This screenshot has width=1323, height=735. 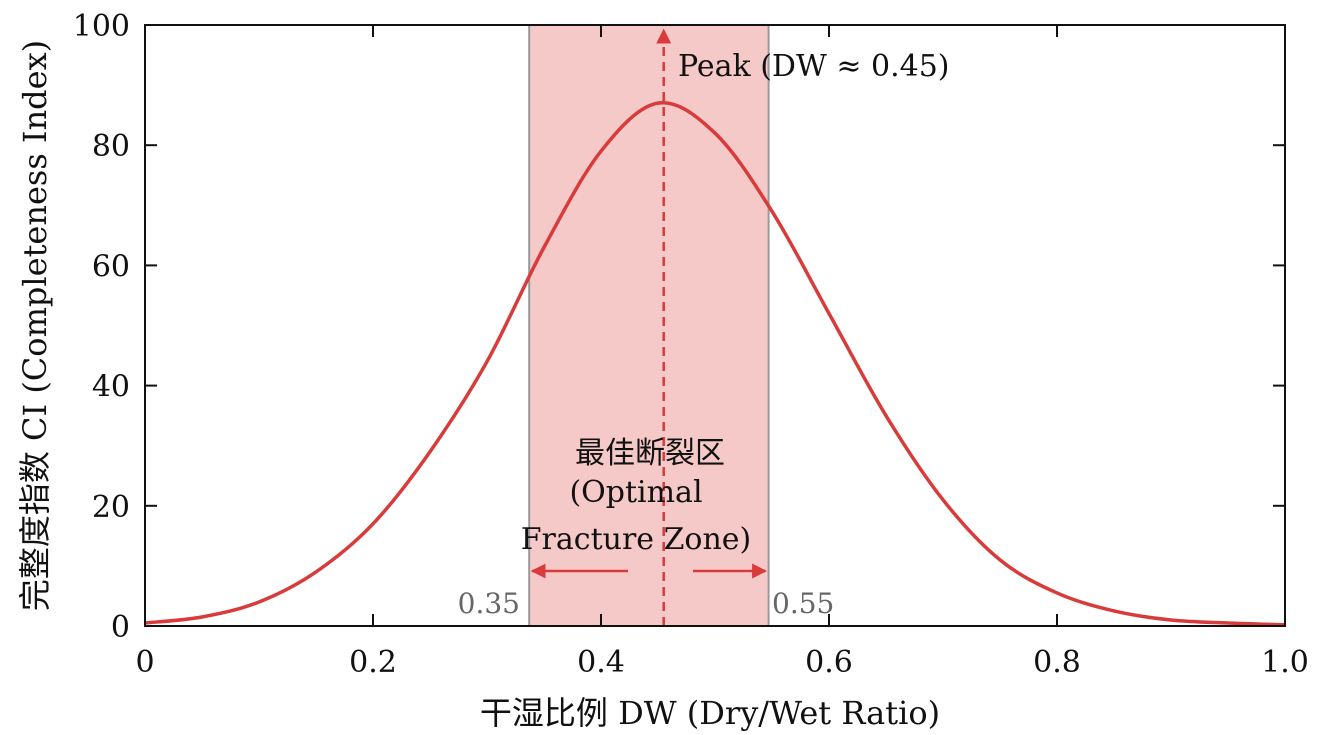 What do you see at coordinates (120, 627) in the screenshot?
I see `y-tick-label: 0` at bounding box center [120, 627].